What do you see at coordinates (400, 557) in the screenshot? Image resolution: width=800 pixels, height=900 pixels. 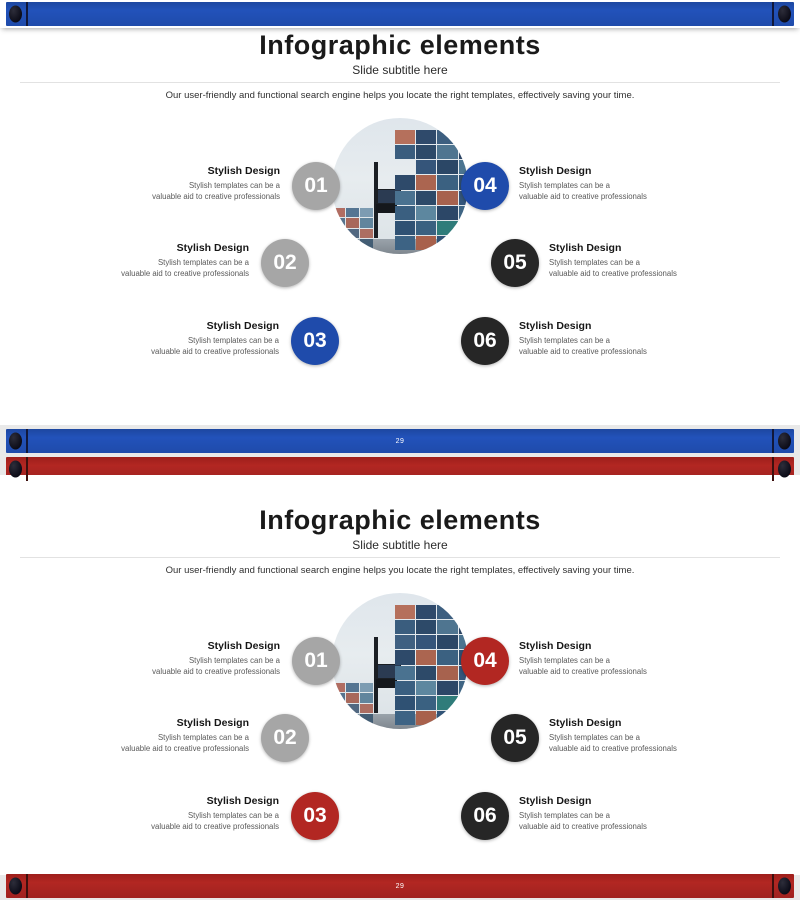 I see `slide-red-divider-rule` at bounding box center [400, 557].